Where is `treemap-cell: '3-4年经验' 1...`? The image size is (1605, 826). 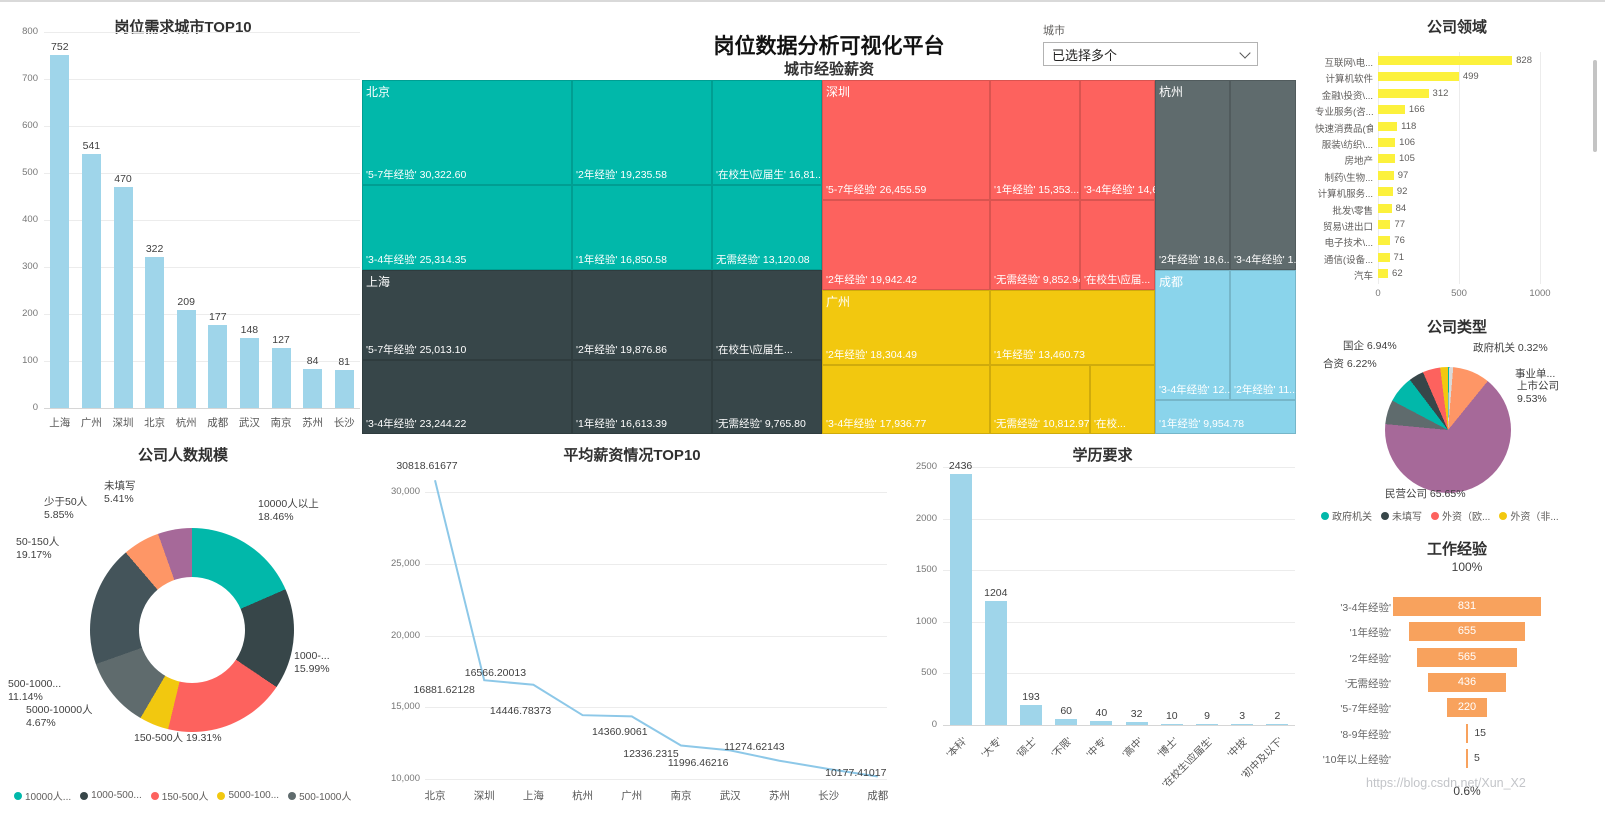
treemap-cell: '3-4年经验' 1... is located at coordinates (1263, 175).